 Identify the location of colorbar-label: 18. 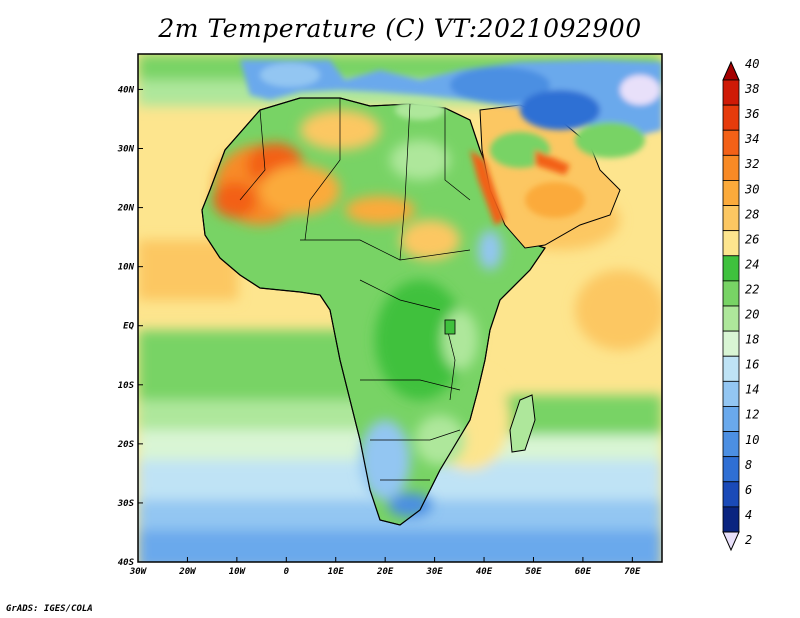
(752, 340).